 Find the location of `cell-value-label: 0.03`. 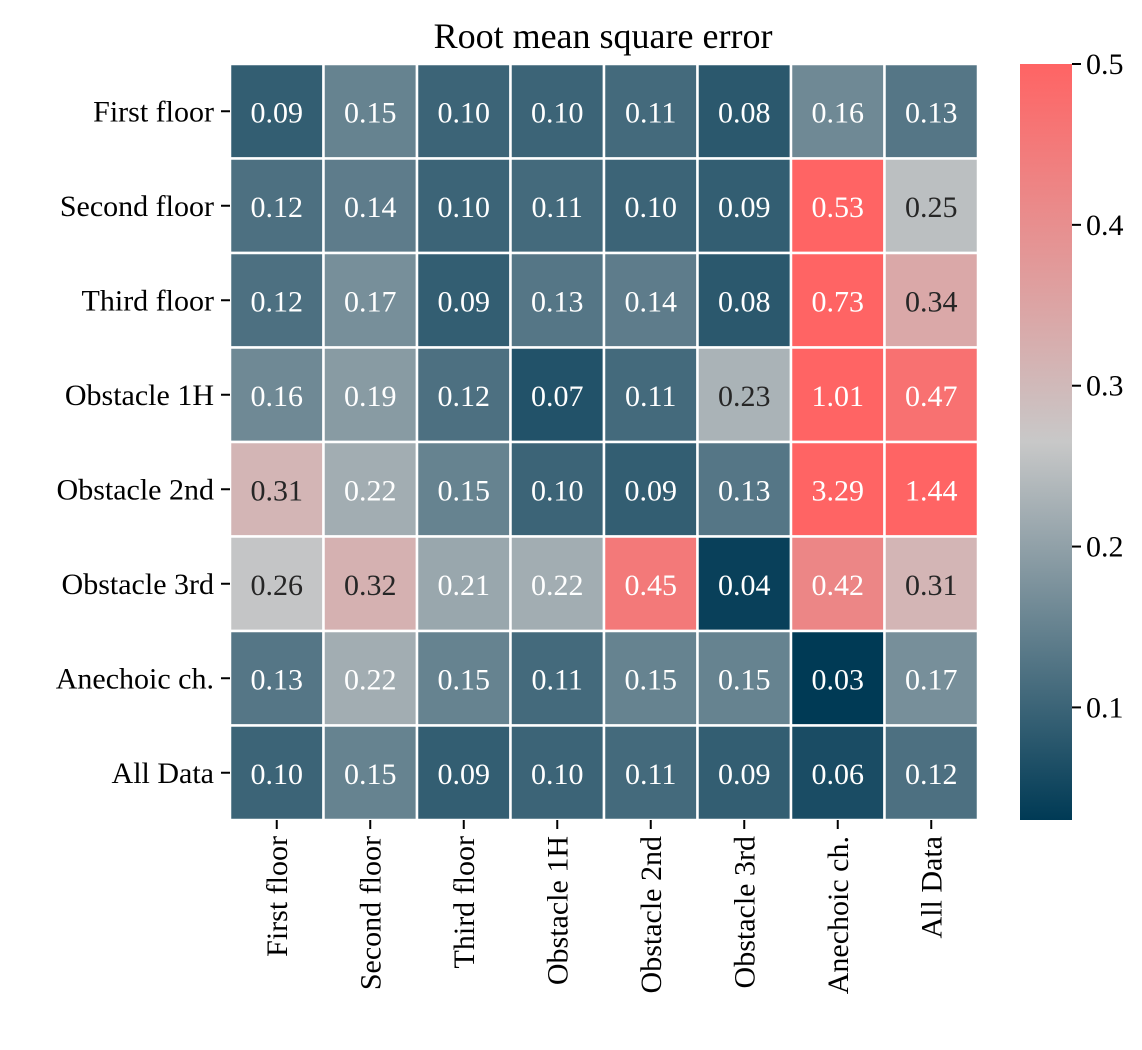

cell-value-label: 0.03 is located at coordinates (838, 679).